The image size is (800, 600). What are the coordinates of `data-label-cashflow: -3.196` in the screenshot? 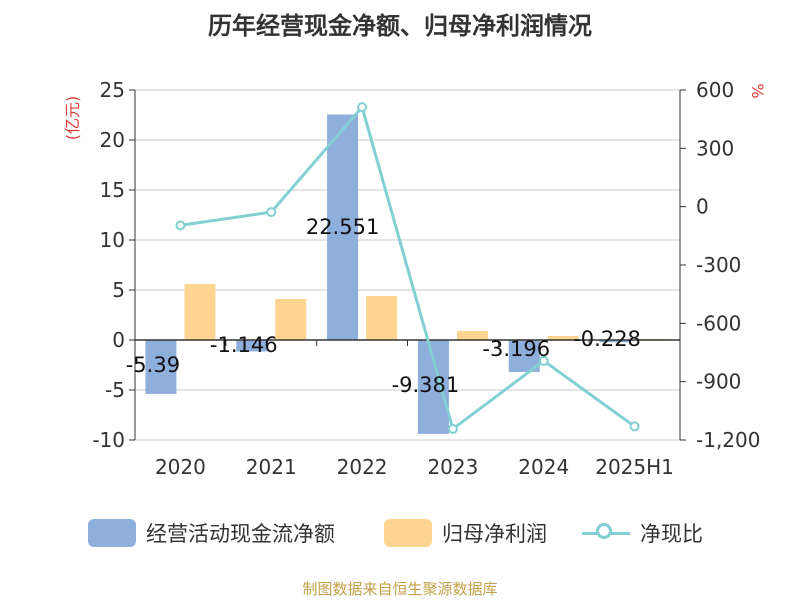 It's located at (516, 349).